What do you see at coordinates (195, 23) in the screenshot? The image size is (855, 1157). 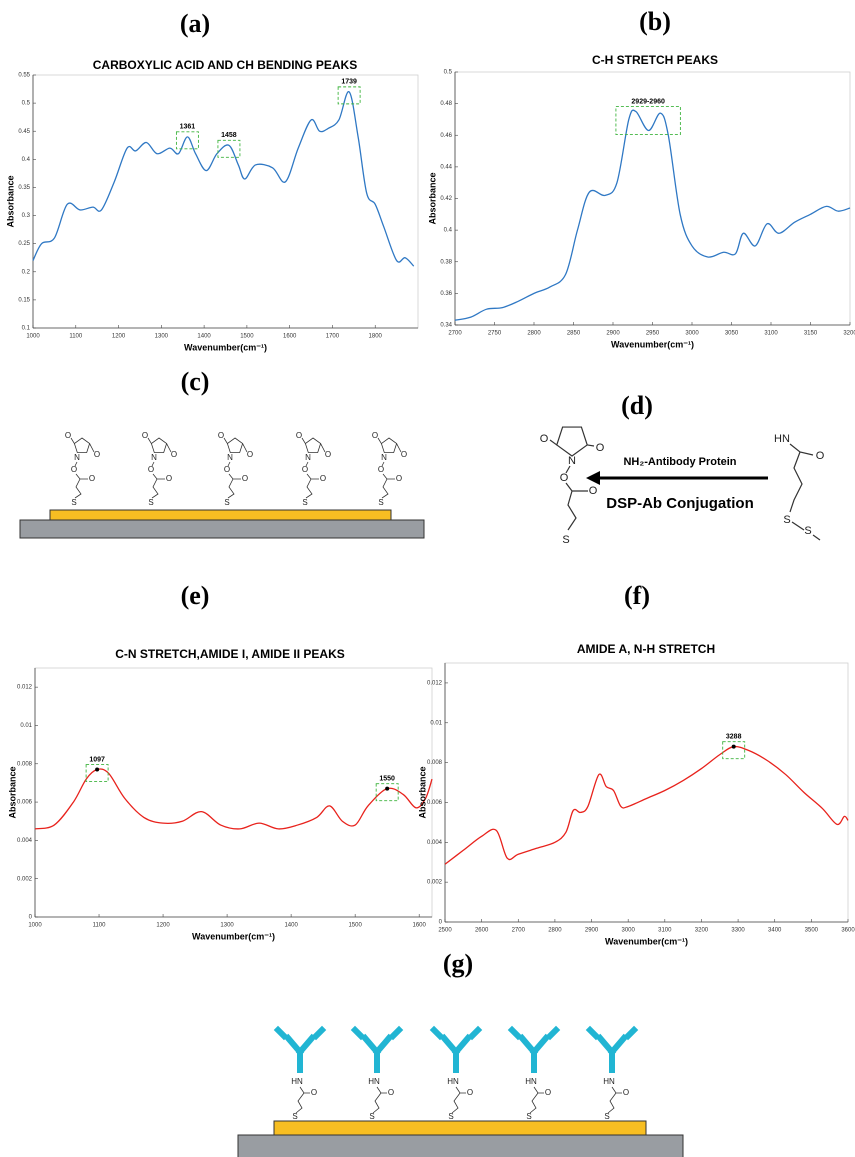 I see `panel-label: (a)` at bounding box center [195, 23].